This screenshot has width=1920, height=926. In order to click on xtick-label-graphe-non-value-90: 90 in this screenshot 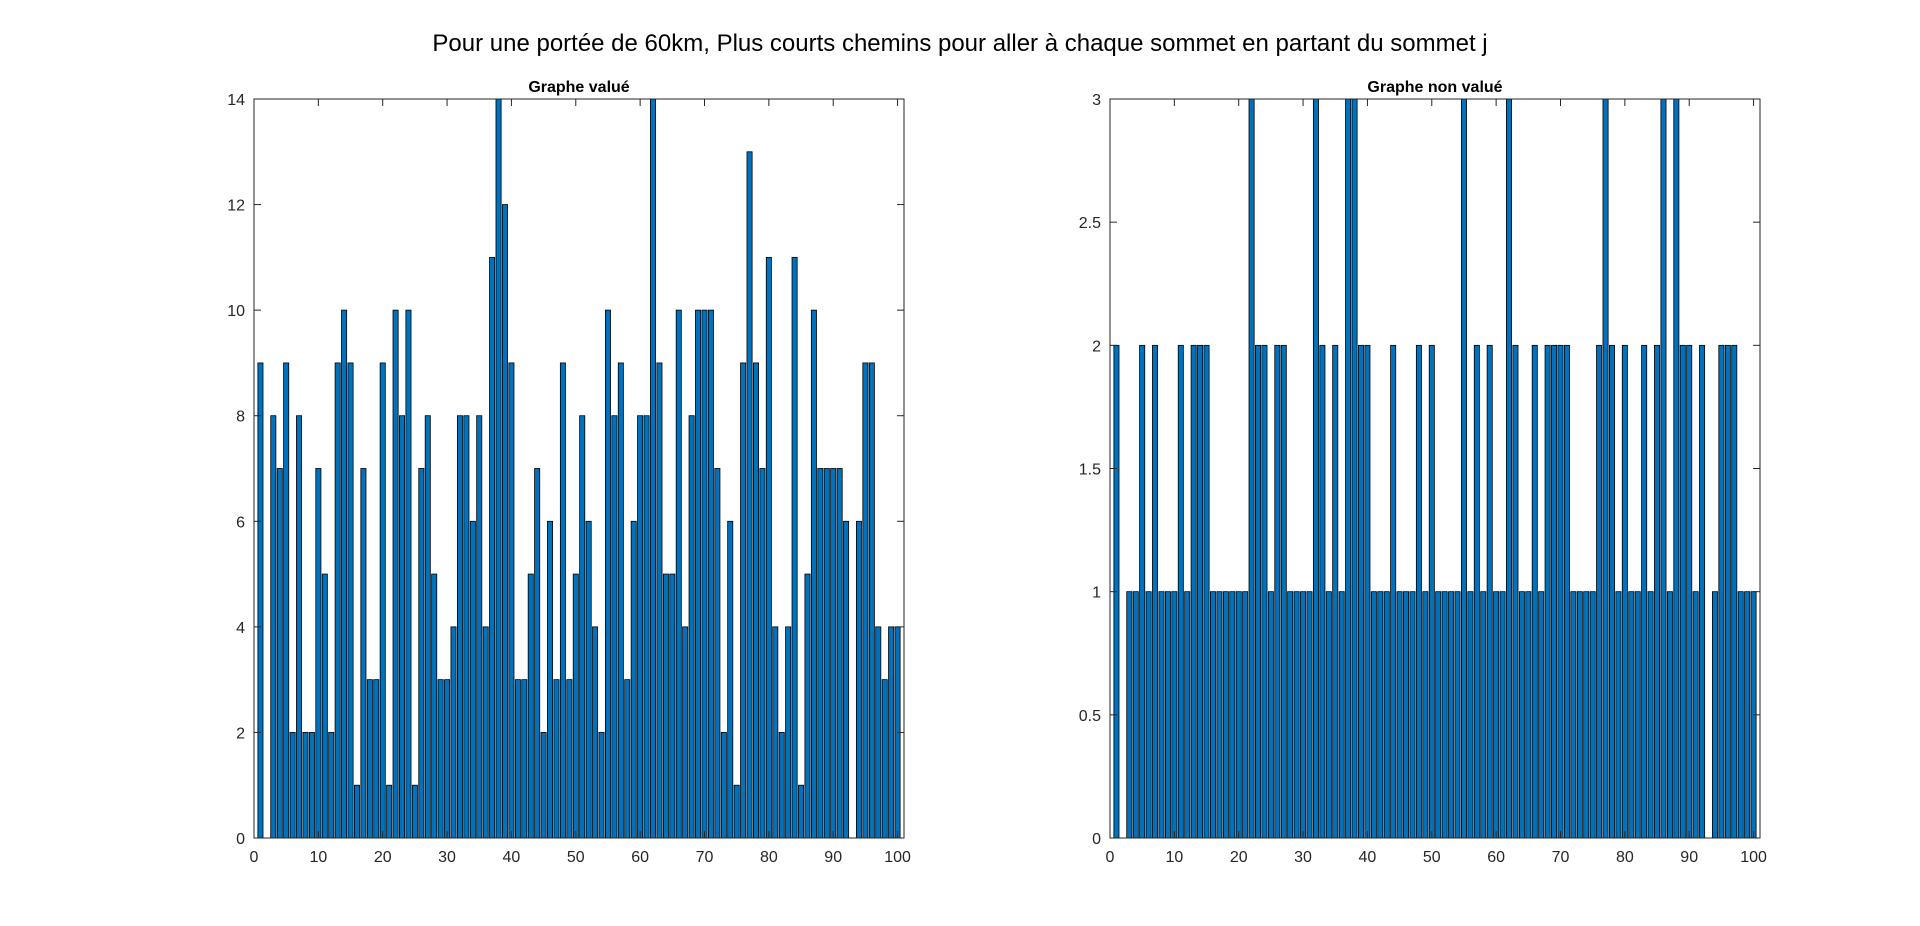, I will do `click(1689, 857)`.